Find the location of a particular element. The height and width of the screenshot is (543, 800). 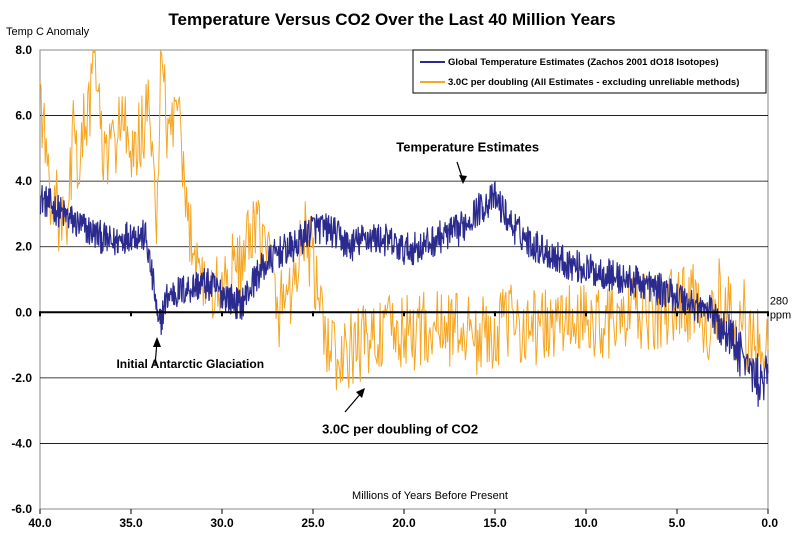

x-tick-label: 35.0 is located at coordinates (131, 523).